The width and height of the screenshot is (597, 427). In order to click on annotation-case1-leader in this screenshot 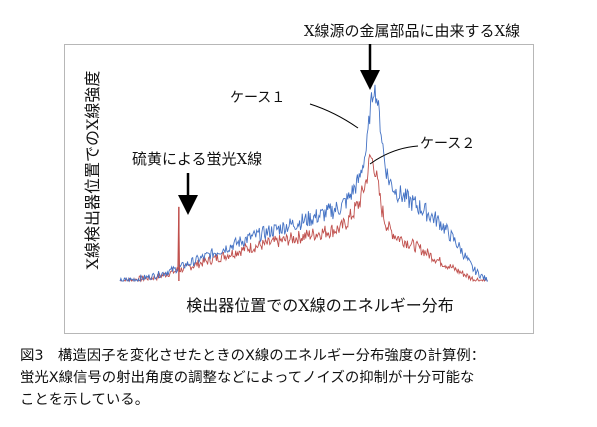, I will do `click(334, 116)`.